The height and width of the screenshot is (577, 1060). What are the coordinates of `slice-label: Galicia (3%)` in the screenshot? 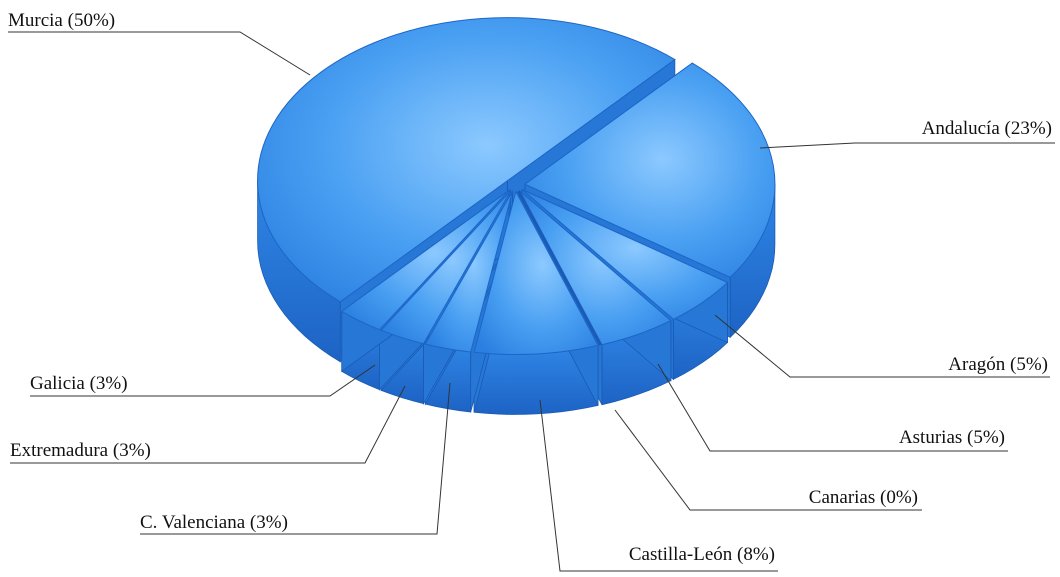 It's located at (79, 383).